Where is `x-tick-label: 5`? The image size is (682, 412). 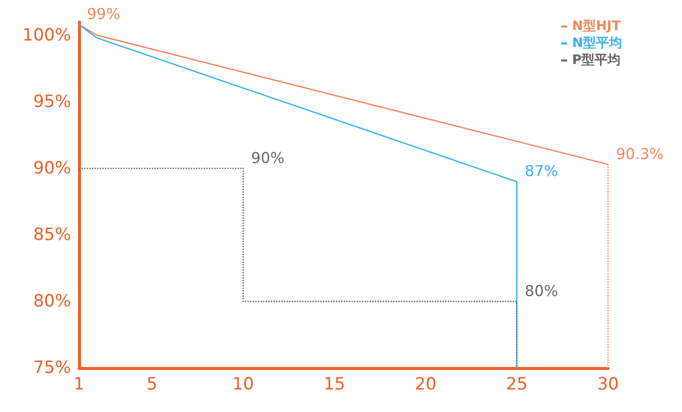 x-tick-label: 5 is located at coordinates (152, 384).